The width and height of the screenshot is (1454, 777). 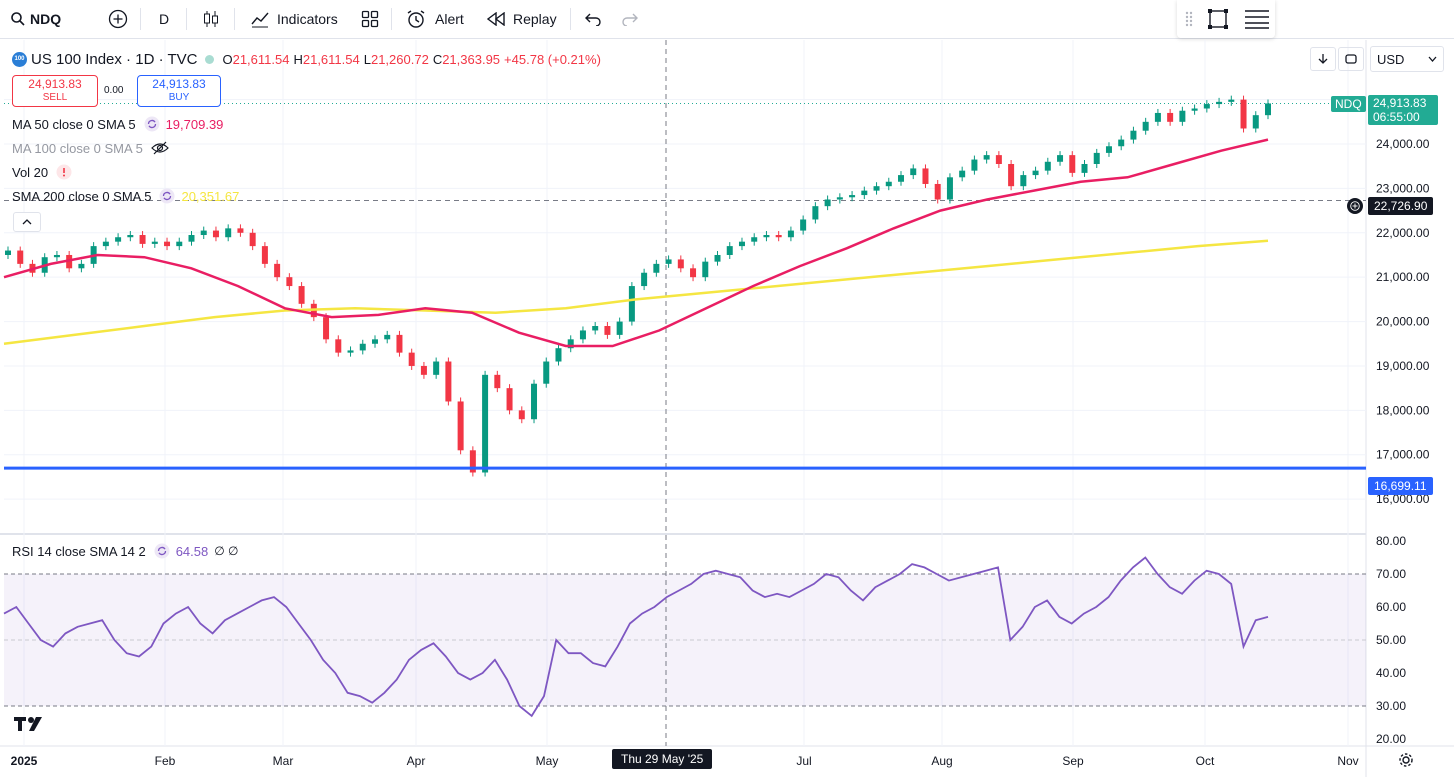 I want to click on sma200-legend: SMA 200 close 0 SMA 5 20,351.67, so click(x=125, y=196).